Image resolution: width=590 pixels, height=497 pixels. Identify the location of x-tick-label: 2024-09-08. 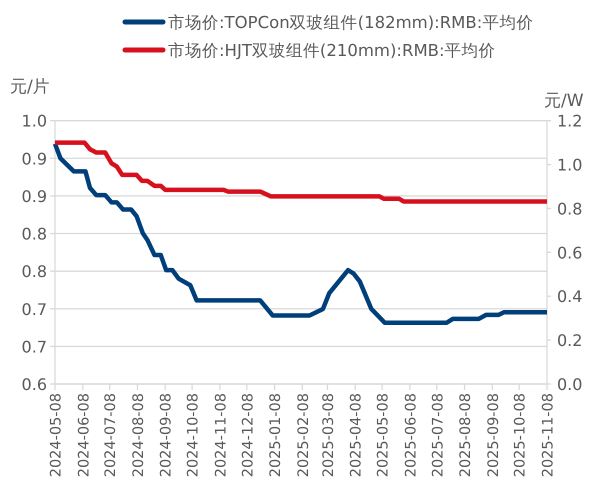
(166, 435).